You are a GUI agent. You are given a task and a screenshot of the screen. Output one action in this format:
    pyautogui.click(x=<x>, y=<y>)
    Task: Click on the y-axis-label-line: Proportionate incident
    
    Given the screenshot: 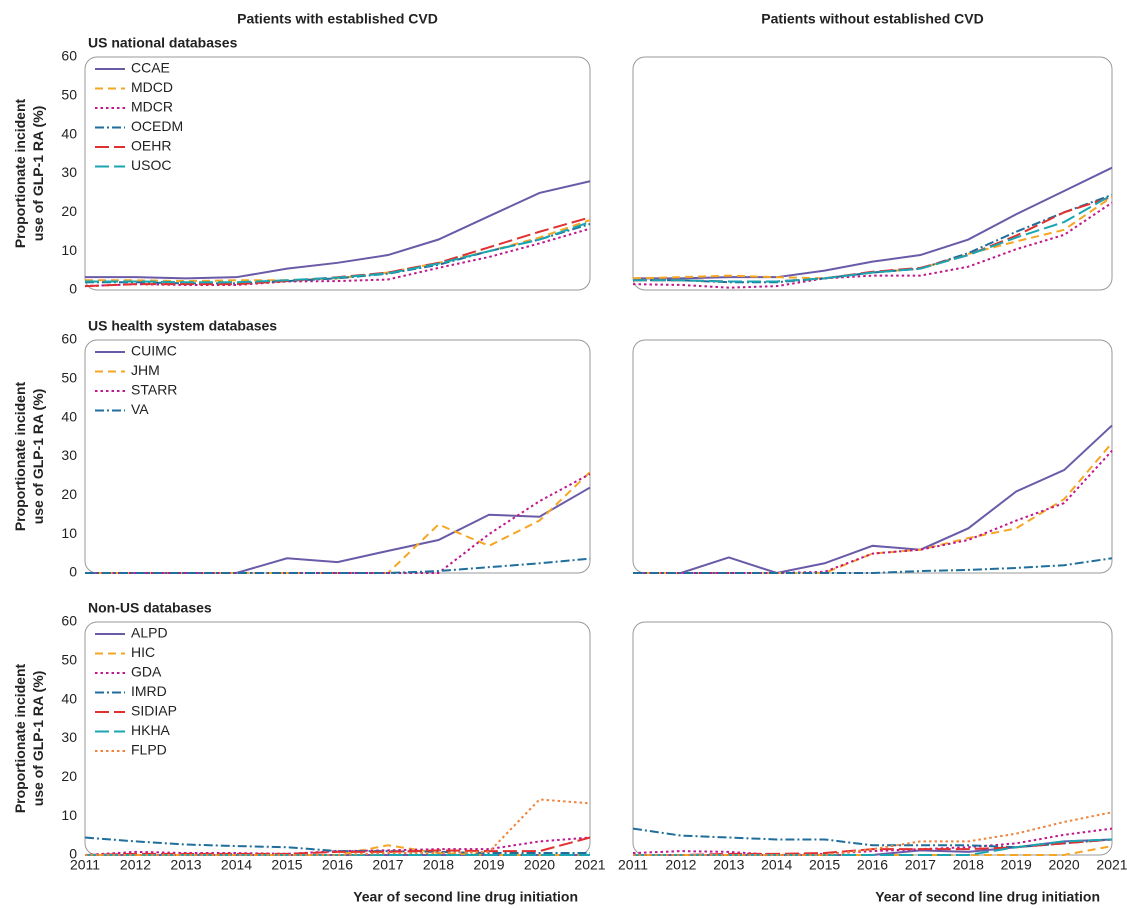 What is the action you would take?
    pyautogui.click(x=20, y=456)
    